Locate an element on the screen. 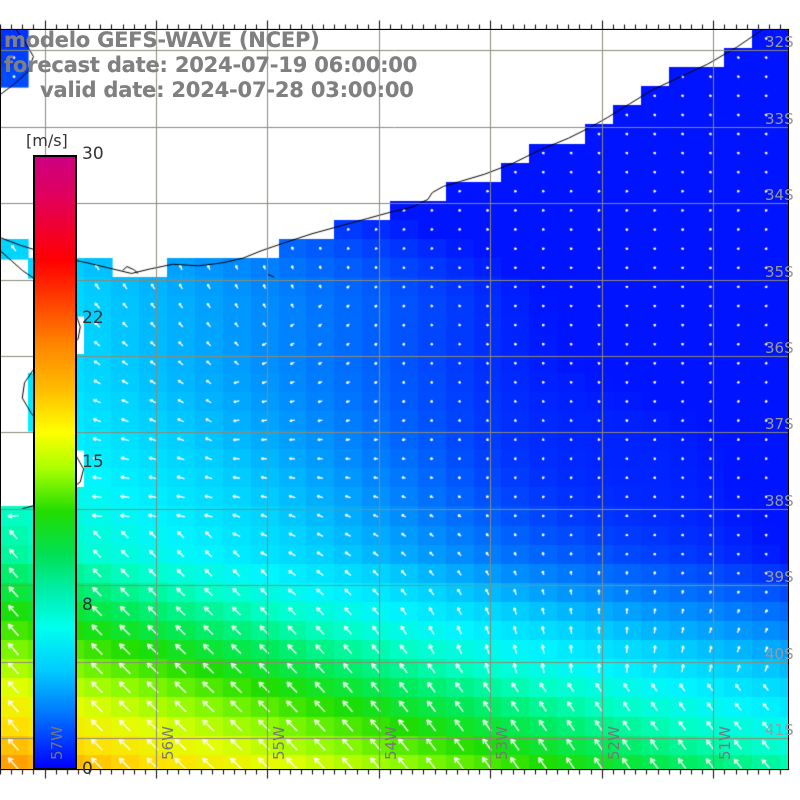  colorbar-tick-8: 8 is located at coordinates (87, 605).